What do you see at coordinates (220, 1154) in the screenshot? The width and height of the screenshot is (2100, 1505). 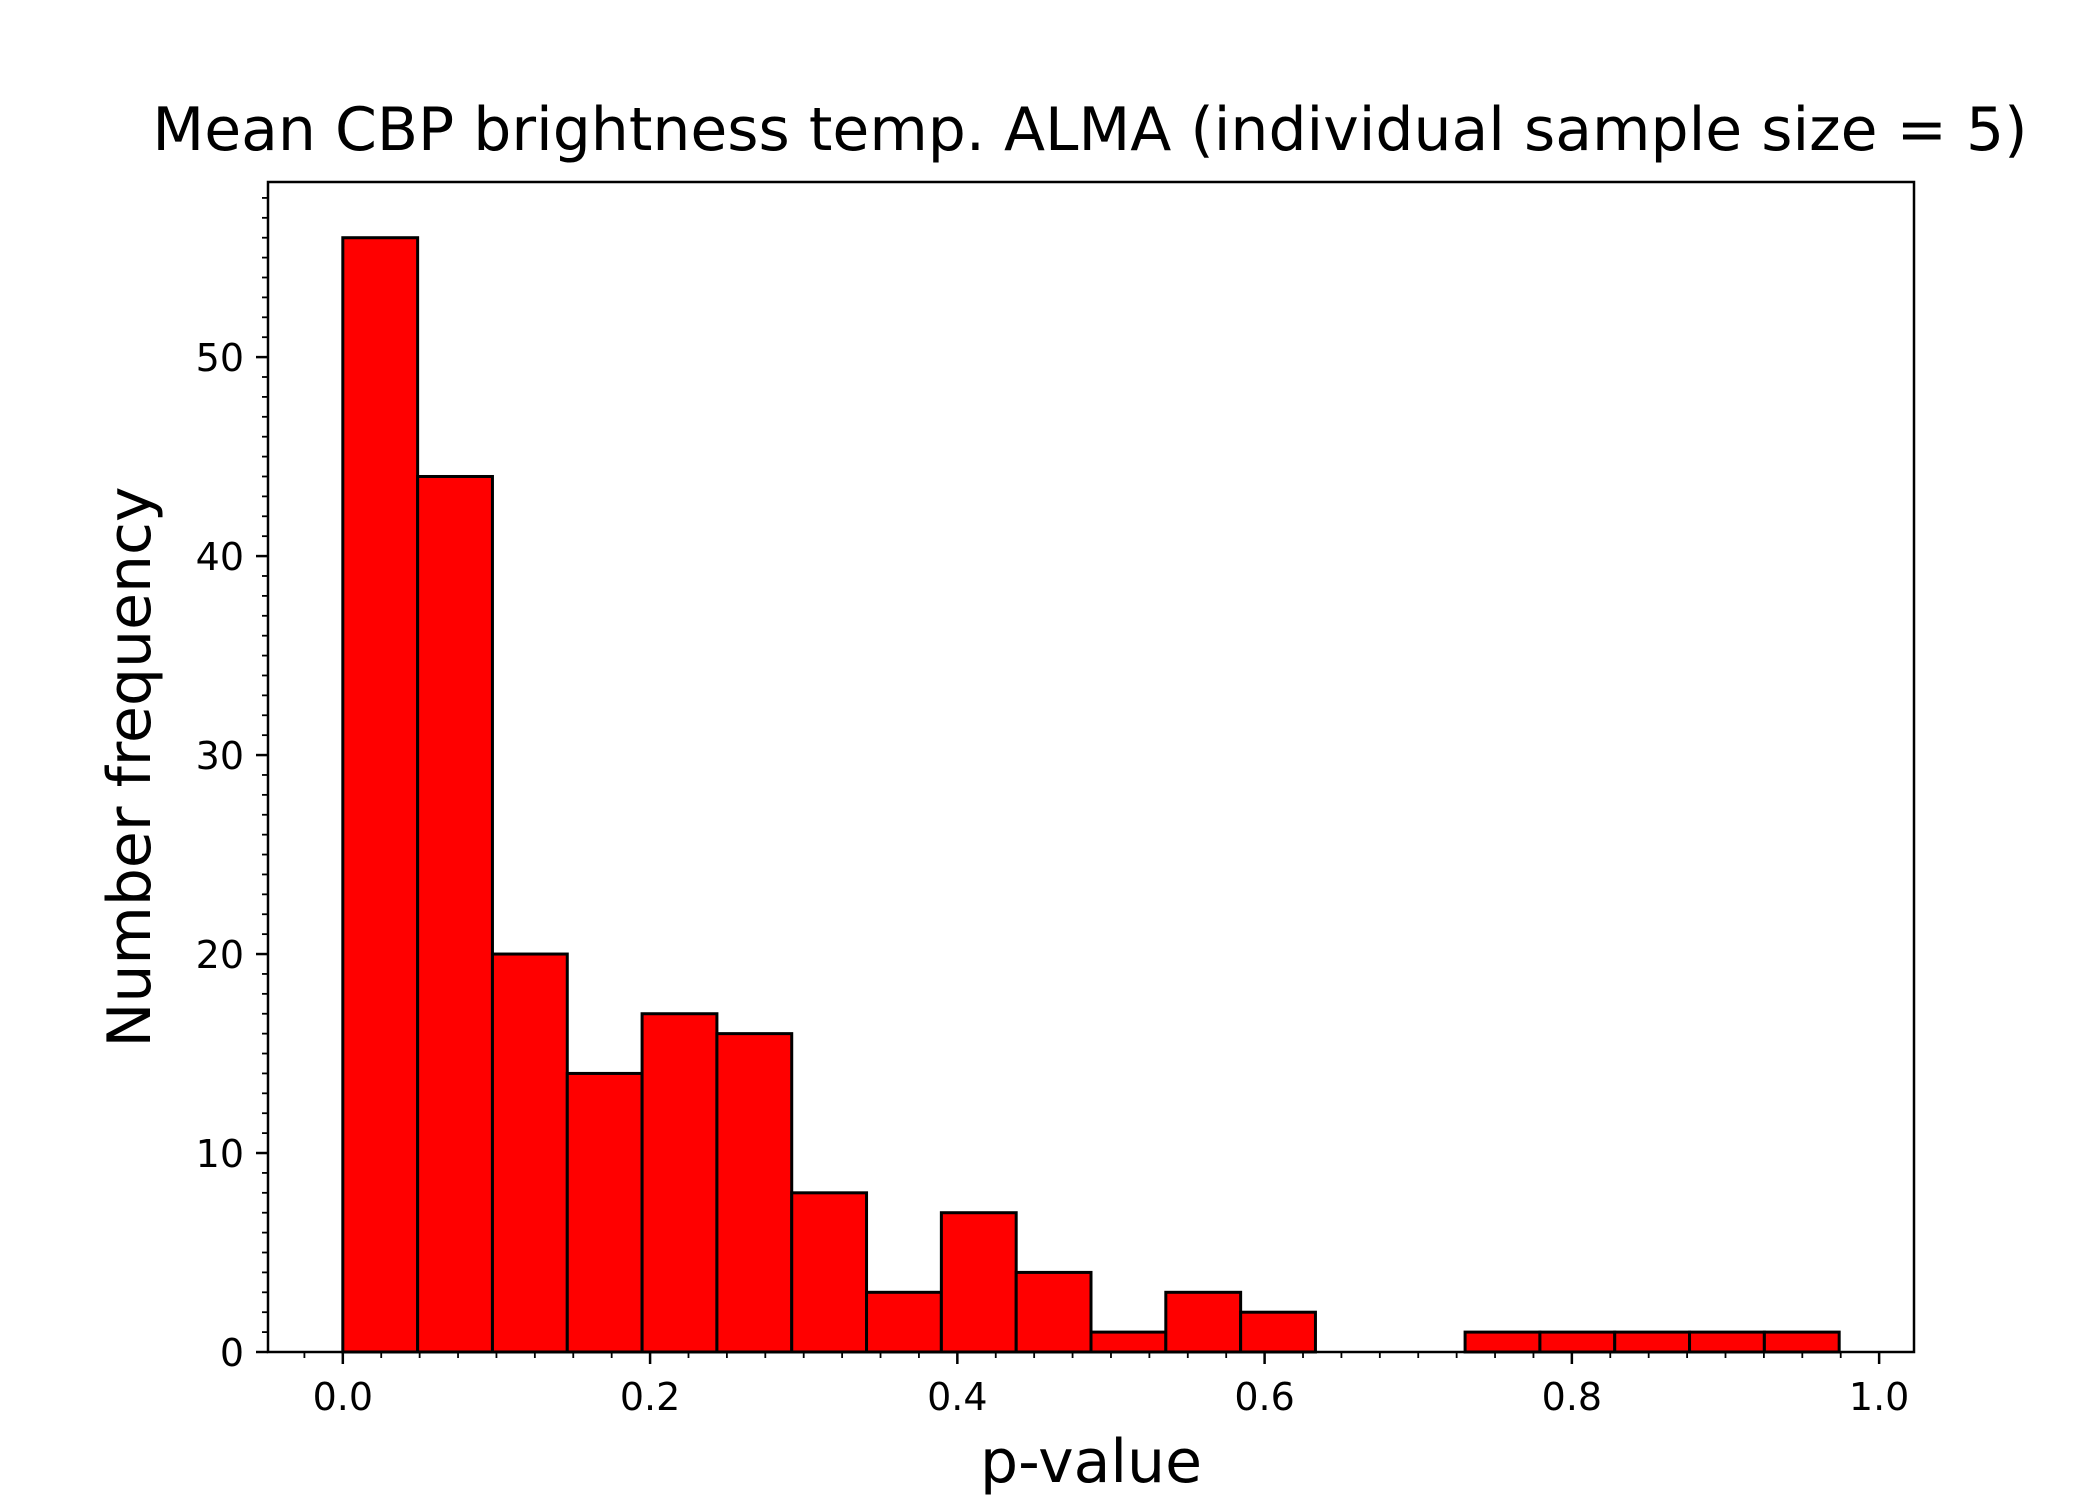 I see `y-tick-label: 10` at bounding box center [220, 1154].